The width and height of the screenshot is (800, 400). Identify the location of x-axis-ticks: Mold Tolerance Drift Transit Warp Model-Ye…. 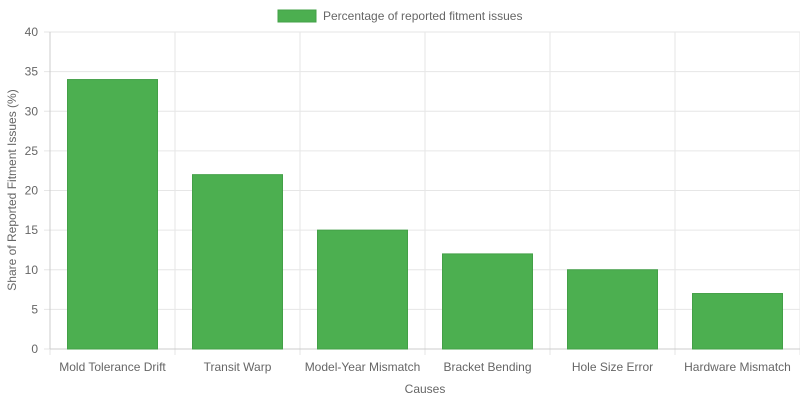
(425, 367).